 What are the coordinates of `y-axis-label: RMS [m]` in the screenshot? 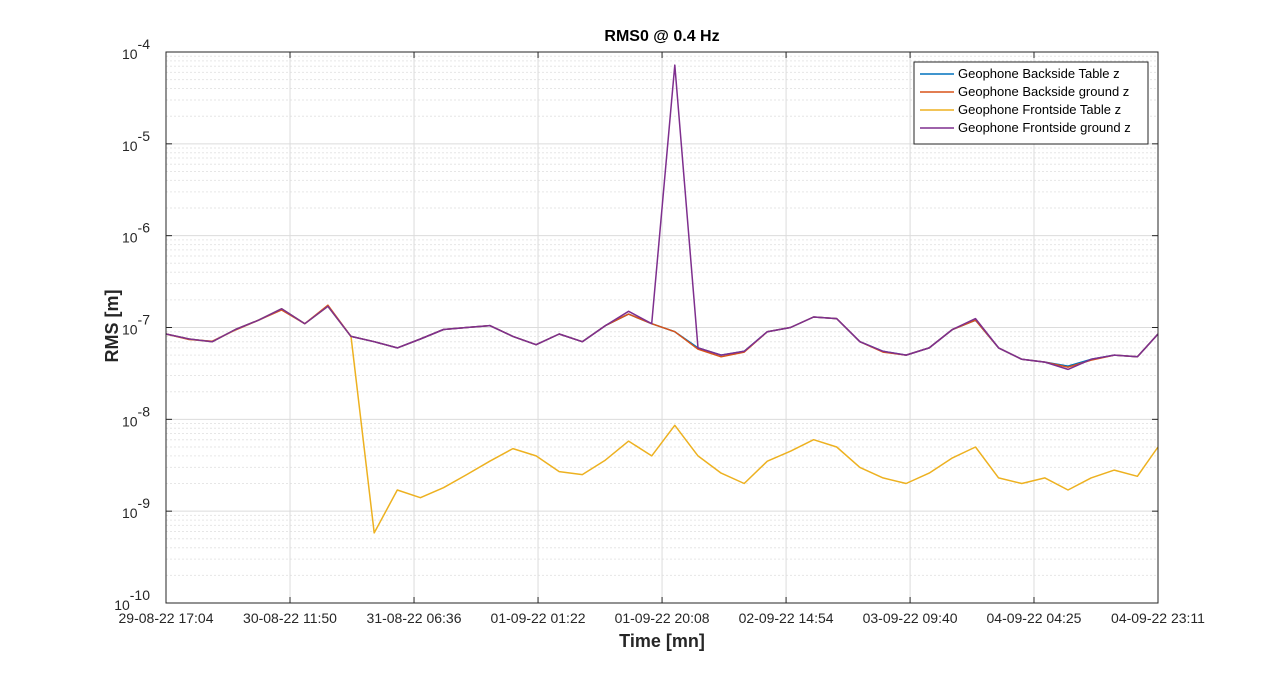 It's located at (112, 326).